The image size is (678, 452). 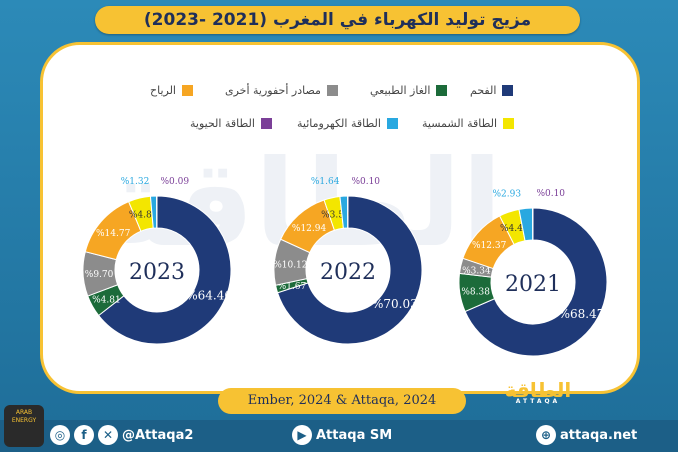 What do you see at coordinates (514, 229) in the screenshot?
I see `donut-2021-label-4: %4.41` at bounding box center [514, 229].